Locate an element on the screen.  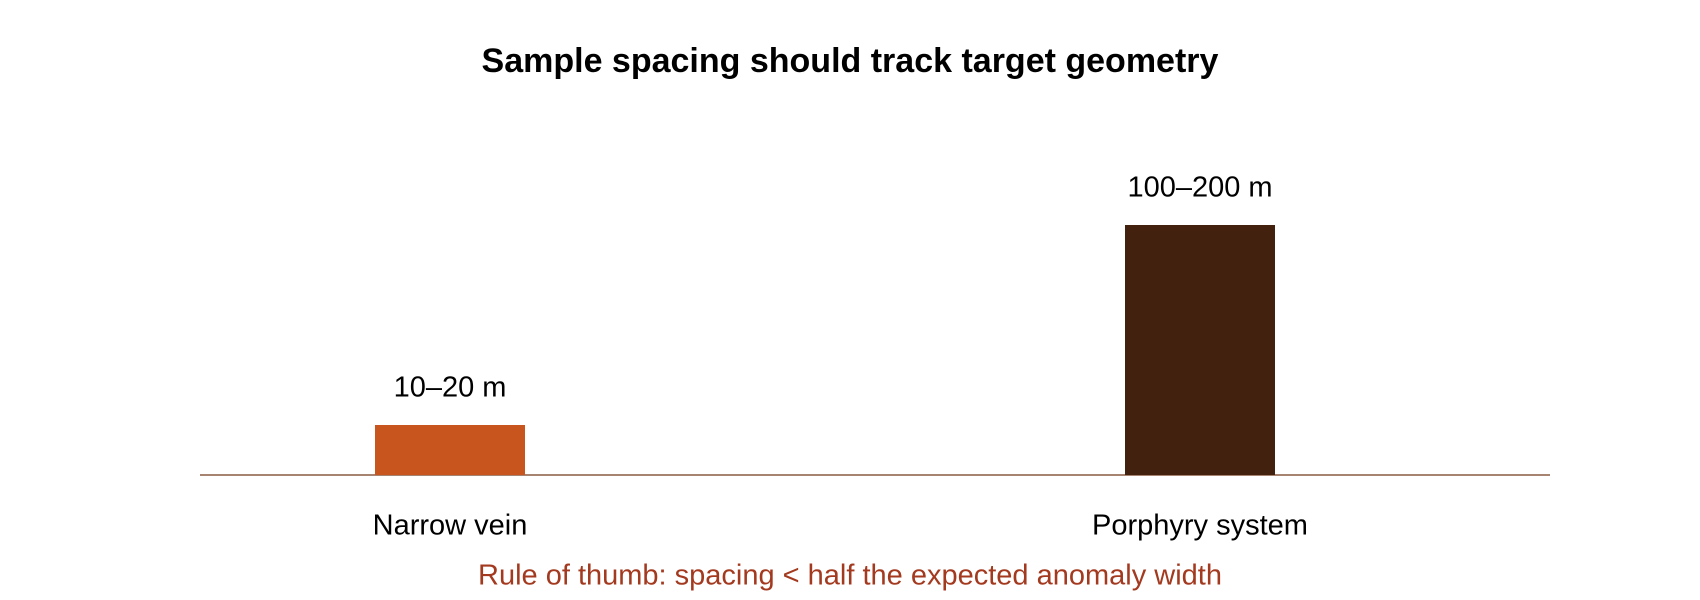
value-label: 10–20 m is located at coordinates (450, 388).